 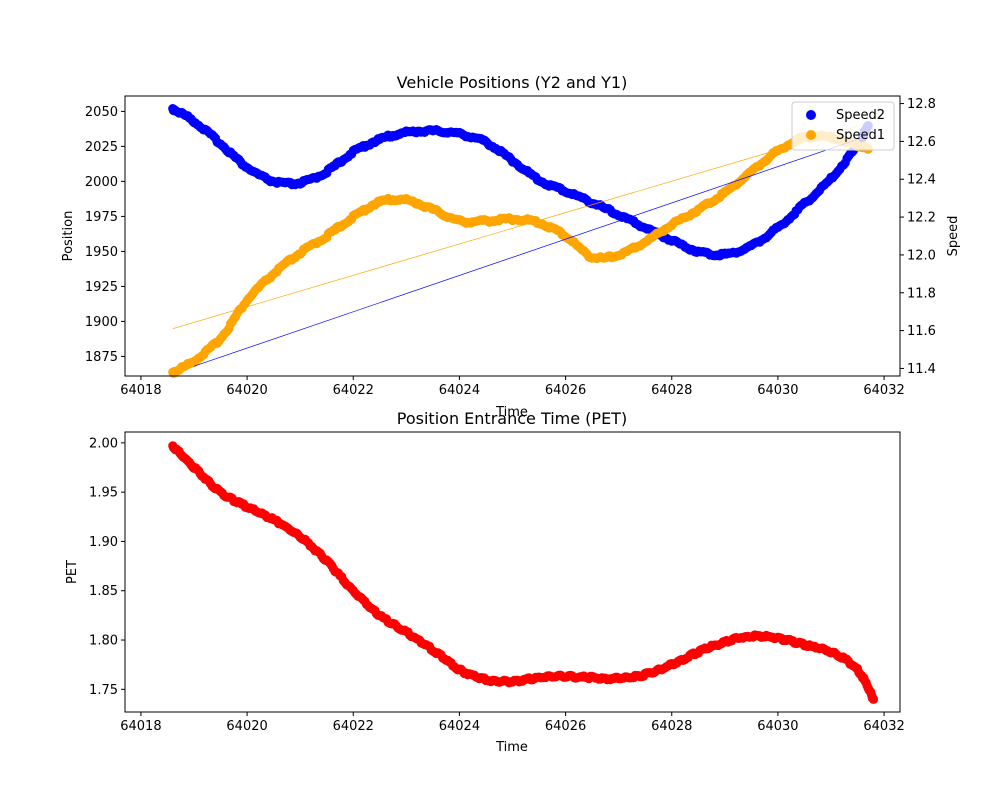 What do you see at coordinates (246, 390) in the screenshot?
I see `chart1-x-tick-label: 64020` at bounding box center [246, 390].